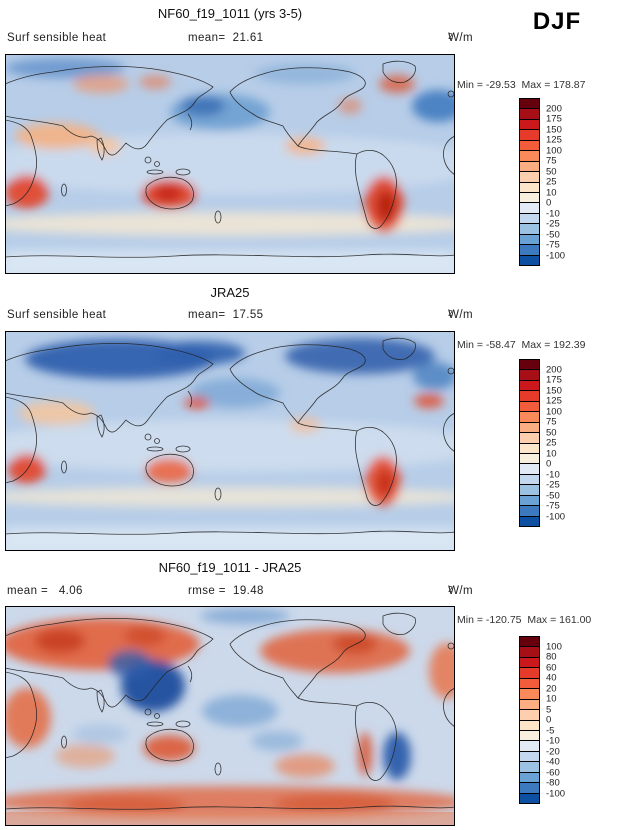 This screenshot has width=644, height=830. I want to click on panel-diff-stats-row: mean = 4.06 rmse = 19.48 W/m 2, so click(239, 592).